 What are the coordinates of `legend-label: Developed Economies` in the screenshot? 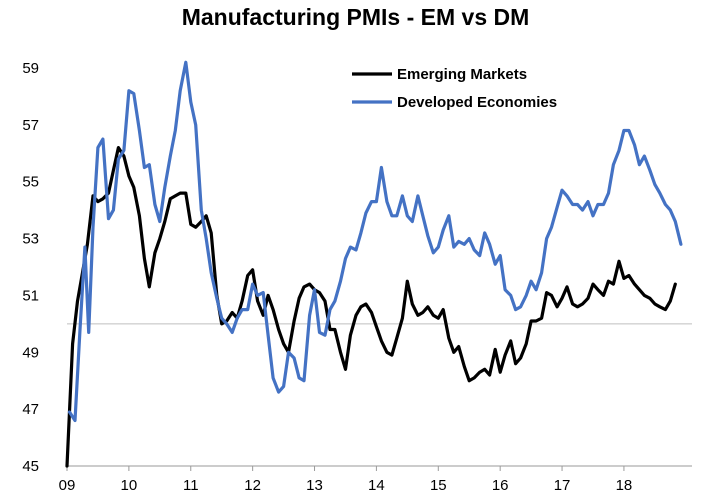 It's located at (477, 102).